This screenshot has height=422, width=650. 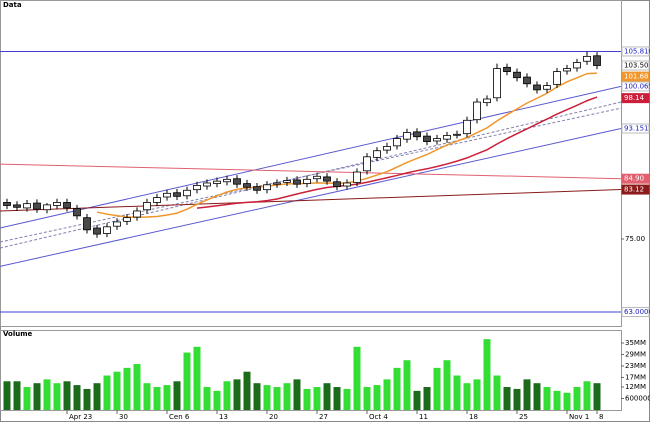 I want to click on price-tag-label: 101.68, so click(x=636, y=77).